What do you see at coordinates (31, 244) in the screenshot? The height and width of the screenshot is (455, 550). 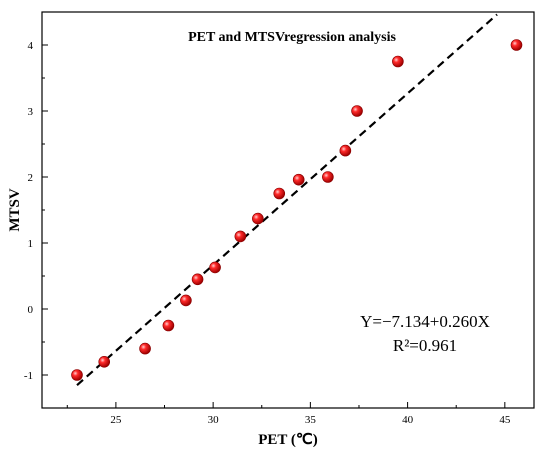 I see `y-tick-label: 1` at bounding box center [31, 244].